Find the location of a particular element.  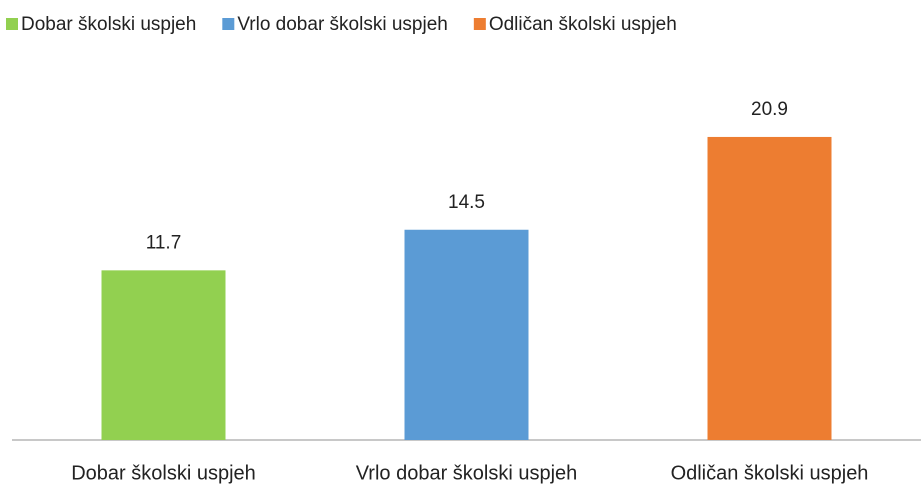

legend-label: Vrlo dobar školski uspjeh is located at coordinates (342, 24).